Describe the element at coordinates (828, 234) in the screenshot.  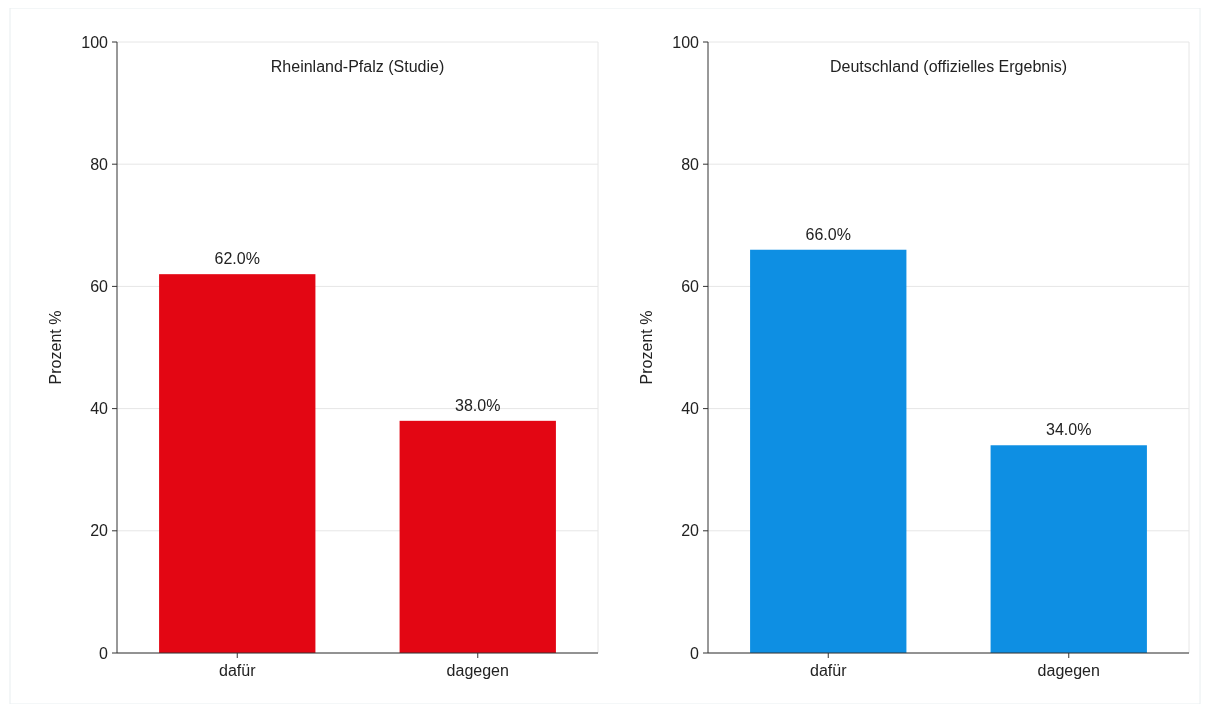
I see `data-label: 66.0%` at that location.